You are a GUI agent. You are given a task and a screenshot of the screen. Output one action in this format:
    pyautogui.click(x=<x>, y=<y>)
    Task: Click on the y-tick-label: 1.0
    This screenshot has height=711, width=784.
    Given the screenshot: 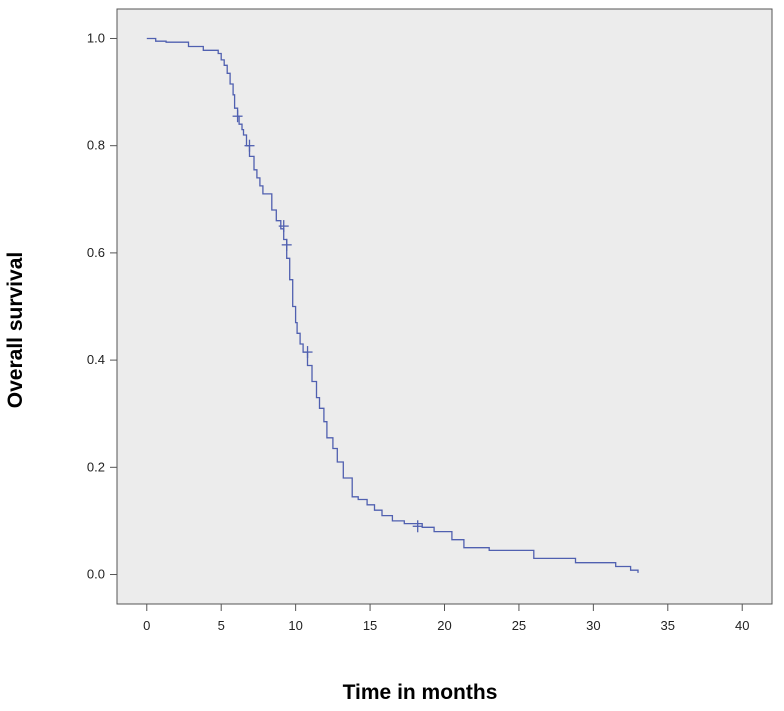 What is the action you would take?
    pyautogui.click(x=96, y=37)
    